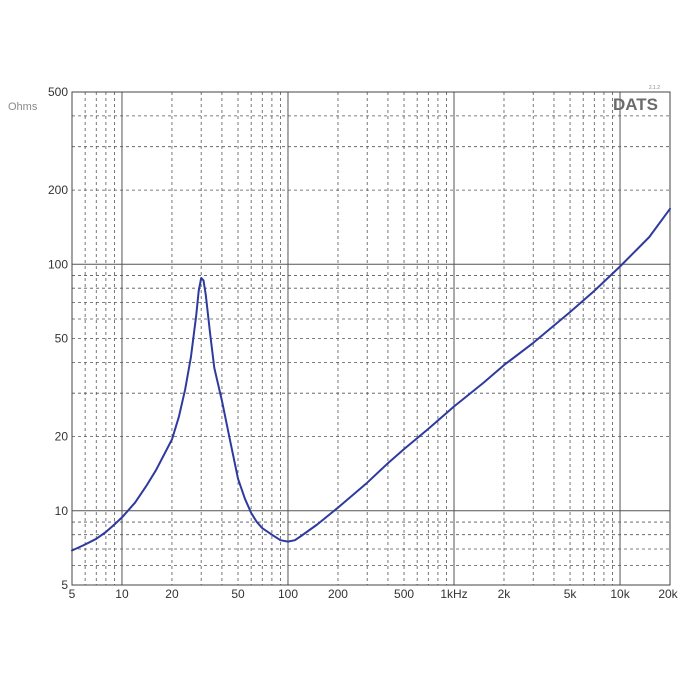 This screenshot has height=686, width=686. I want to click on x-tick-label: 100, so click(288, 594).